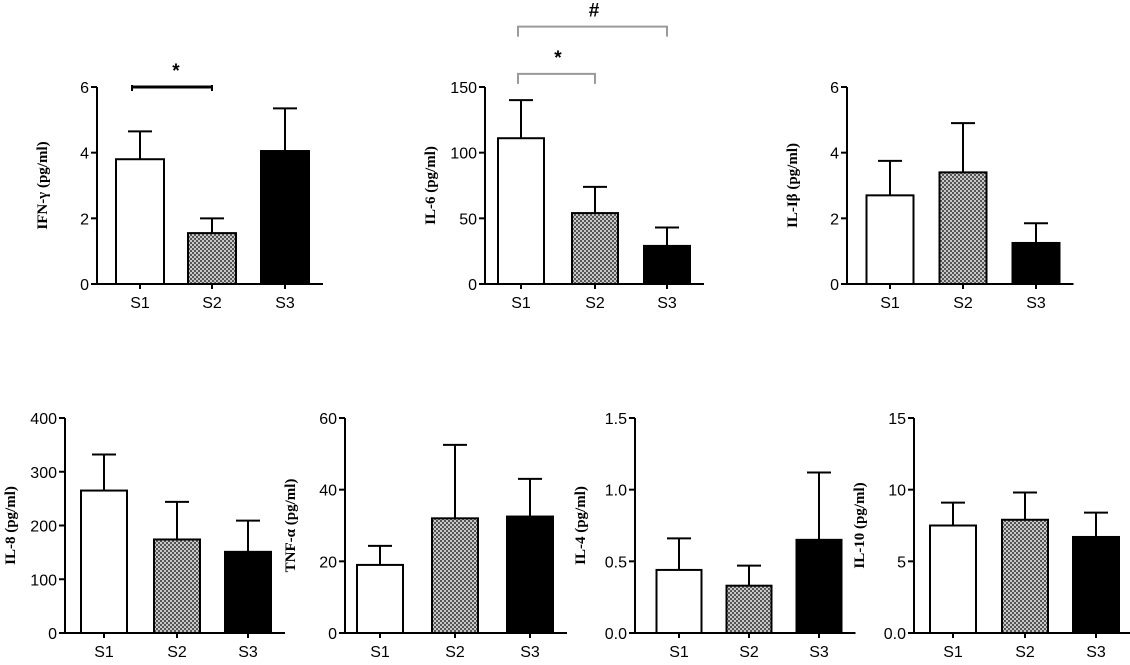 The height and width of the screenshot is (665, 1130). What do you see at coordinates (179, 186) in the screenshot?
I see `chart-panel-1: IFN-γ (pg/ml) 0 2 4 6 S1 S2 S3 *` at bounding box center [179, 186].